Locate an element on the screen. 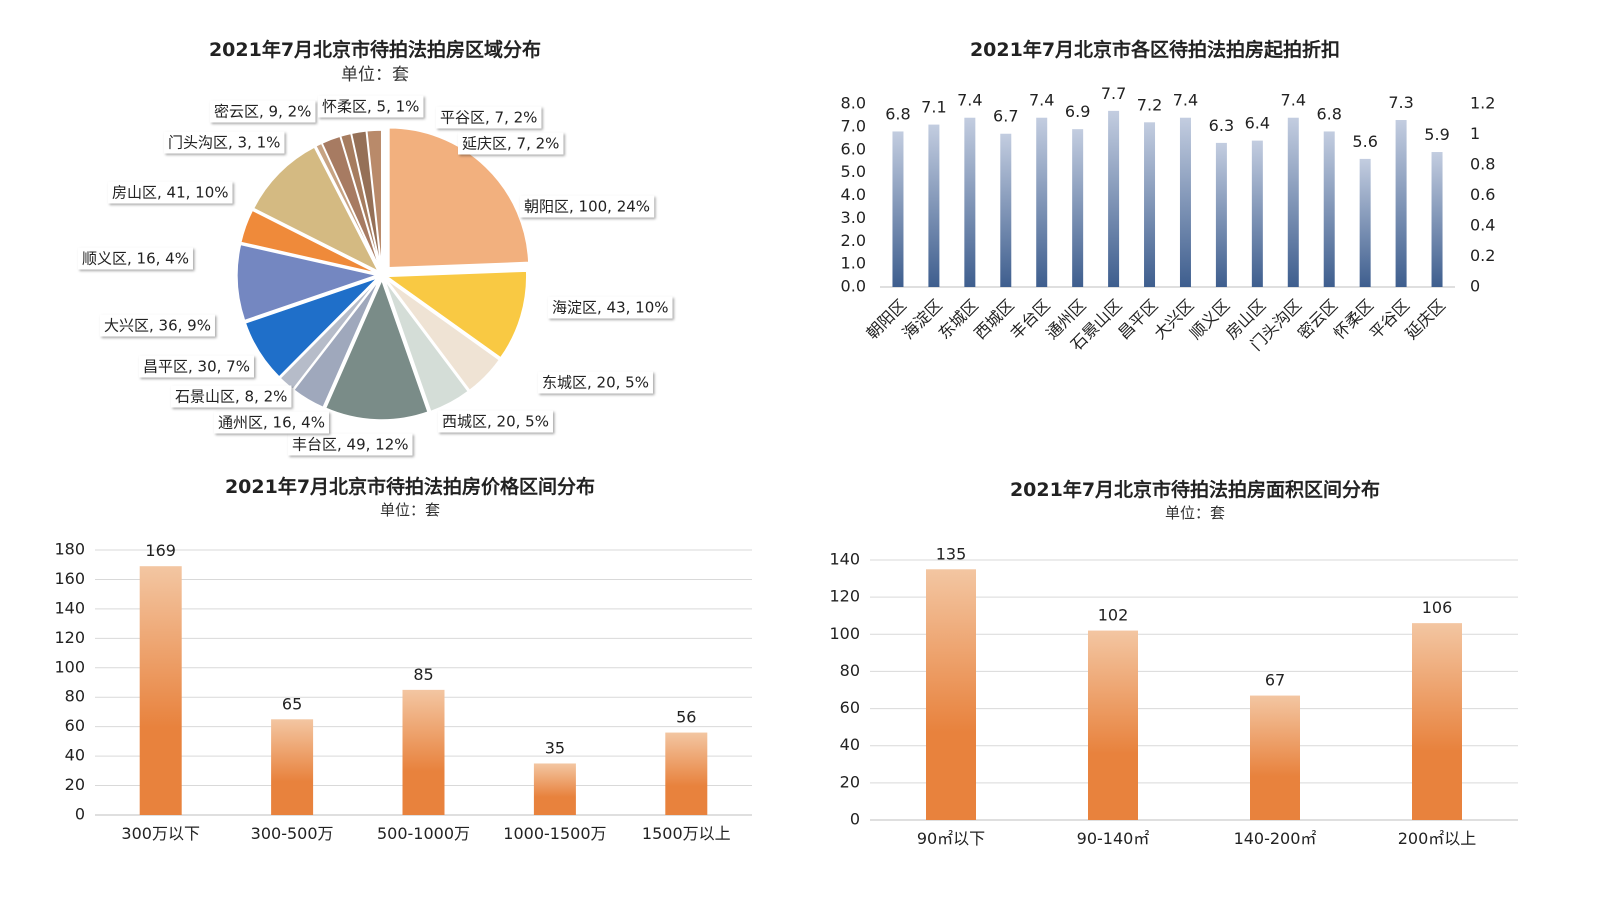  discount-value-label: 7.1 is located at coordinates (933, 107).